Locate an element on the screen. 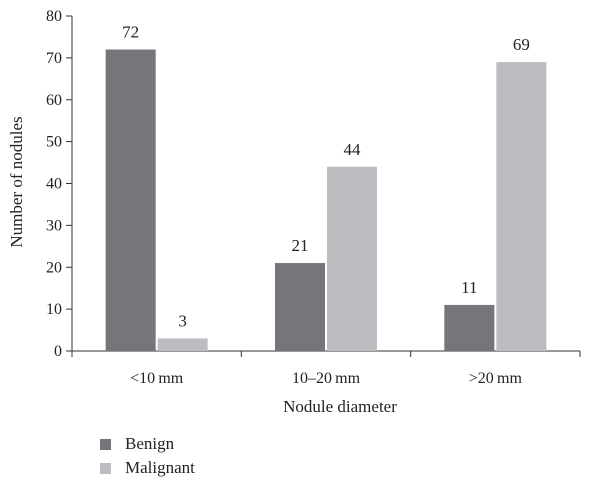 The height and width of the screenshot is (483, 604). y-tick-label: 40 is located at coordinates (54, 184).